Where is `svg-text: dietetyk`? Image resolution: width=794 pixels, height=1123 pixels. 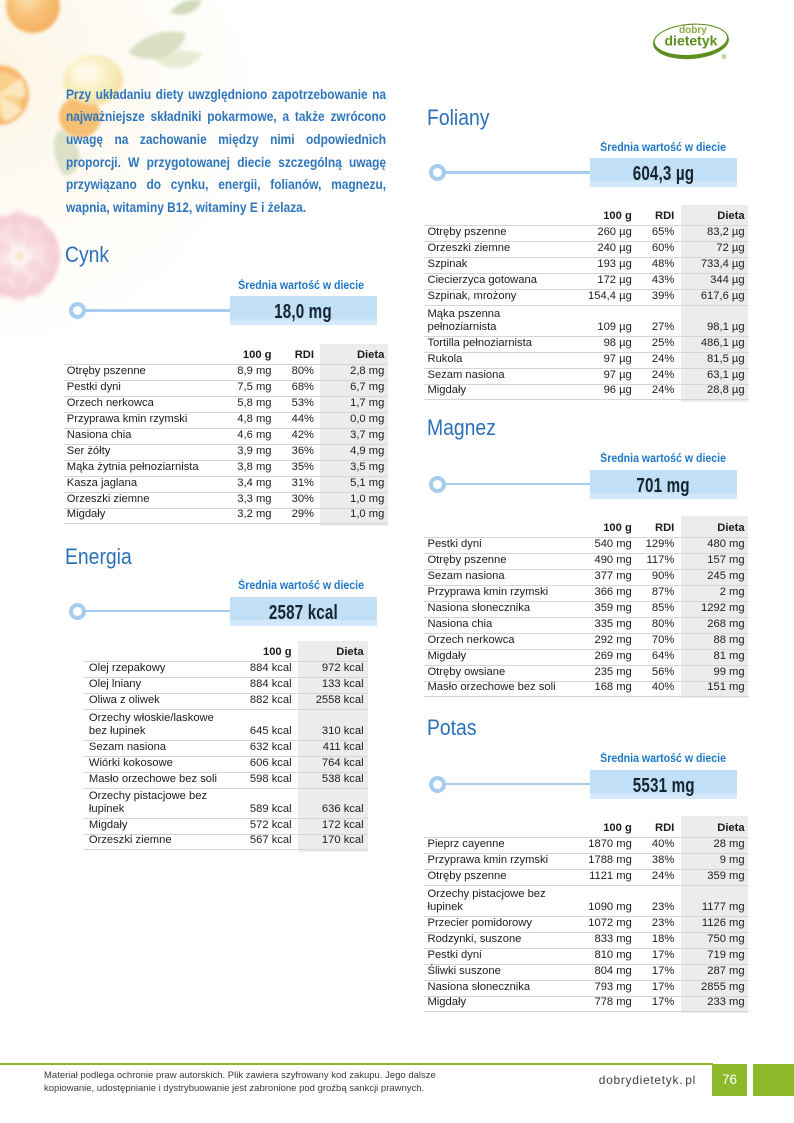 svg-text: dietetyk is located at coordinates (691, 41).